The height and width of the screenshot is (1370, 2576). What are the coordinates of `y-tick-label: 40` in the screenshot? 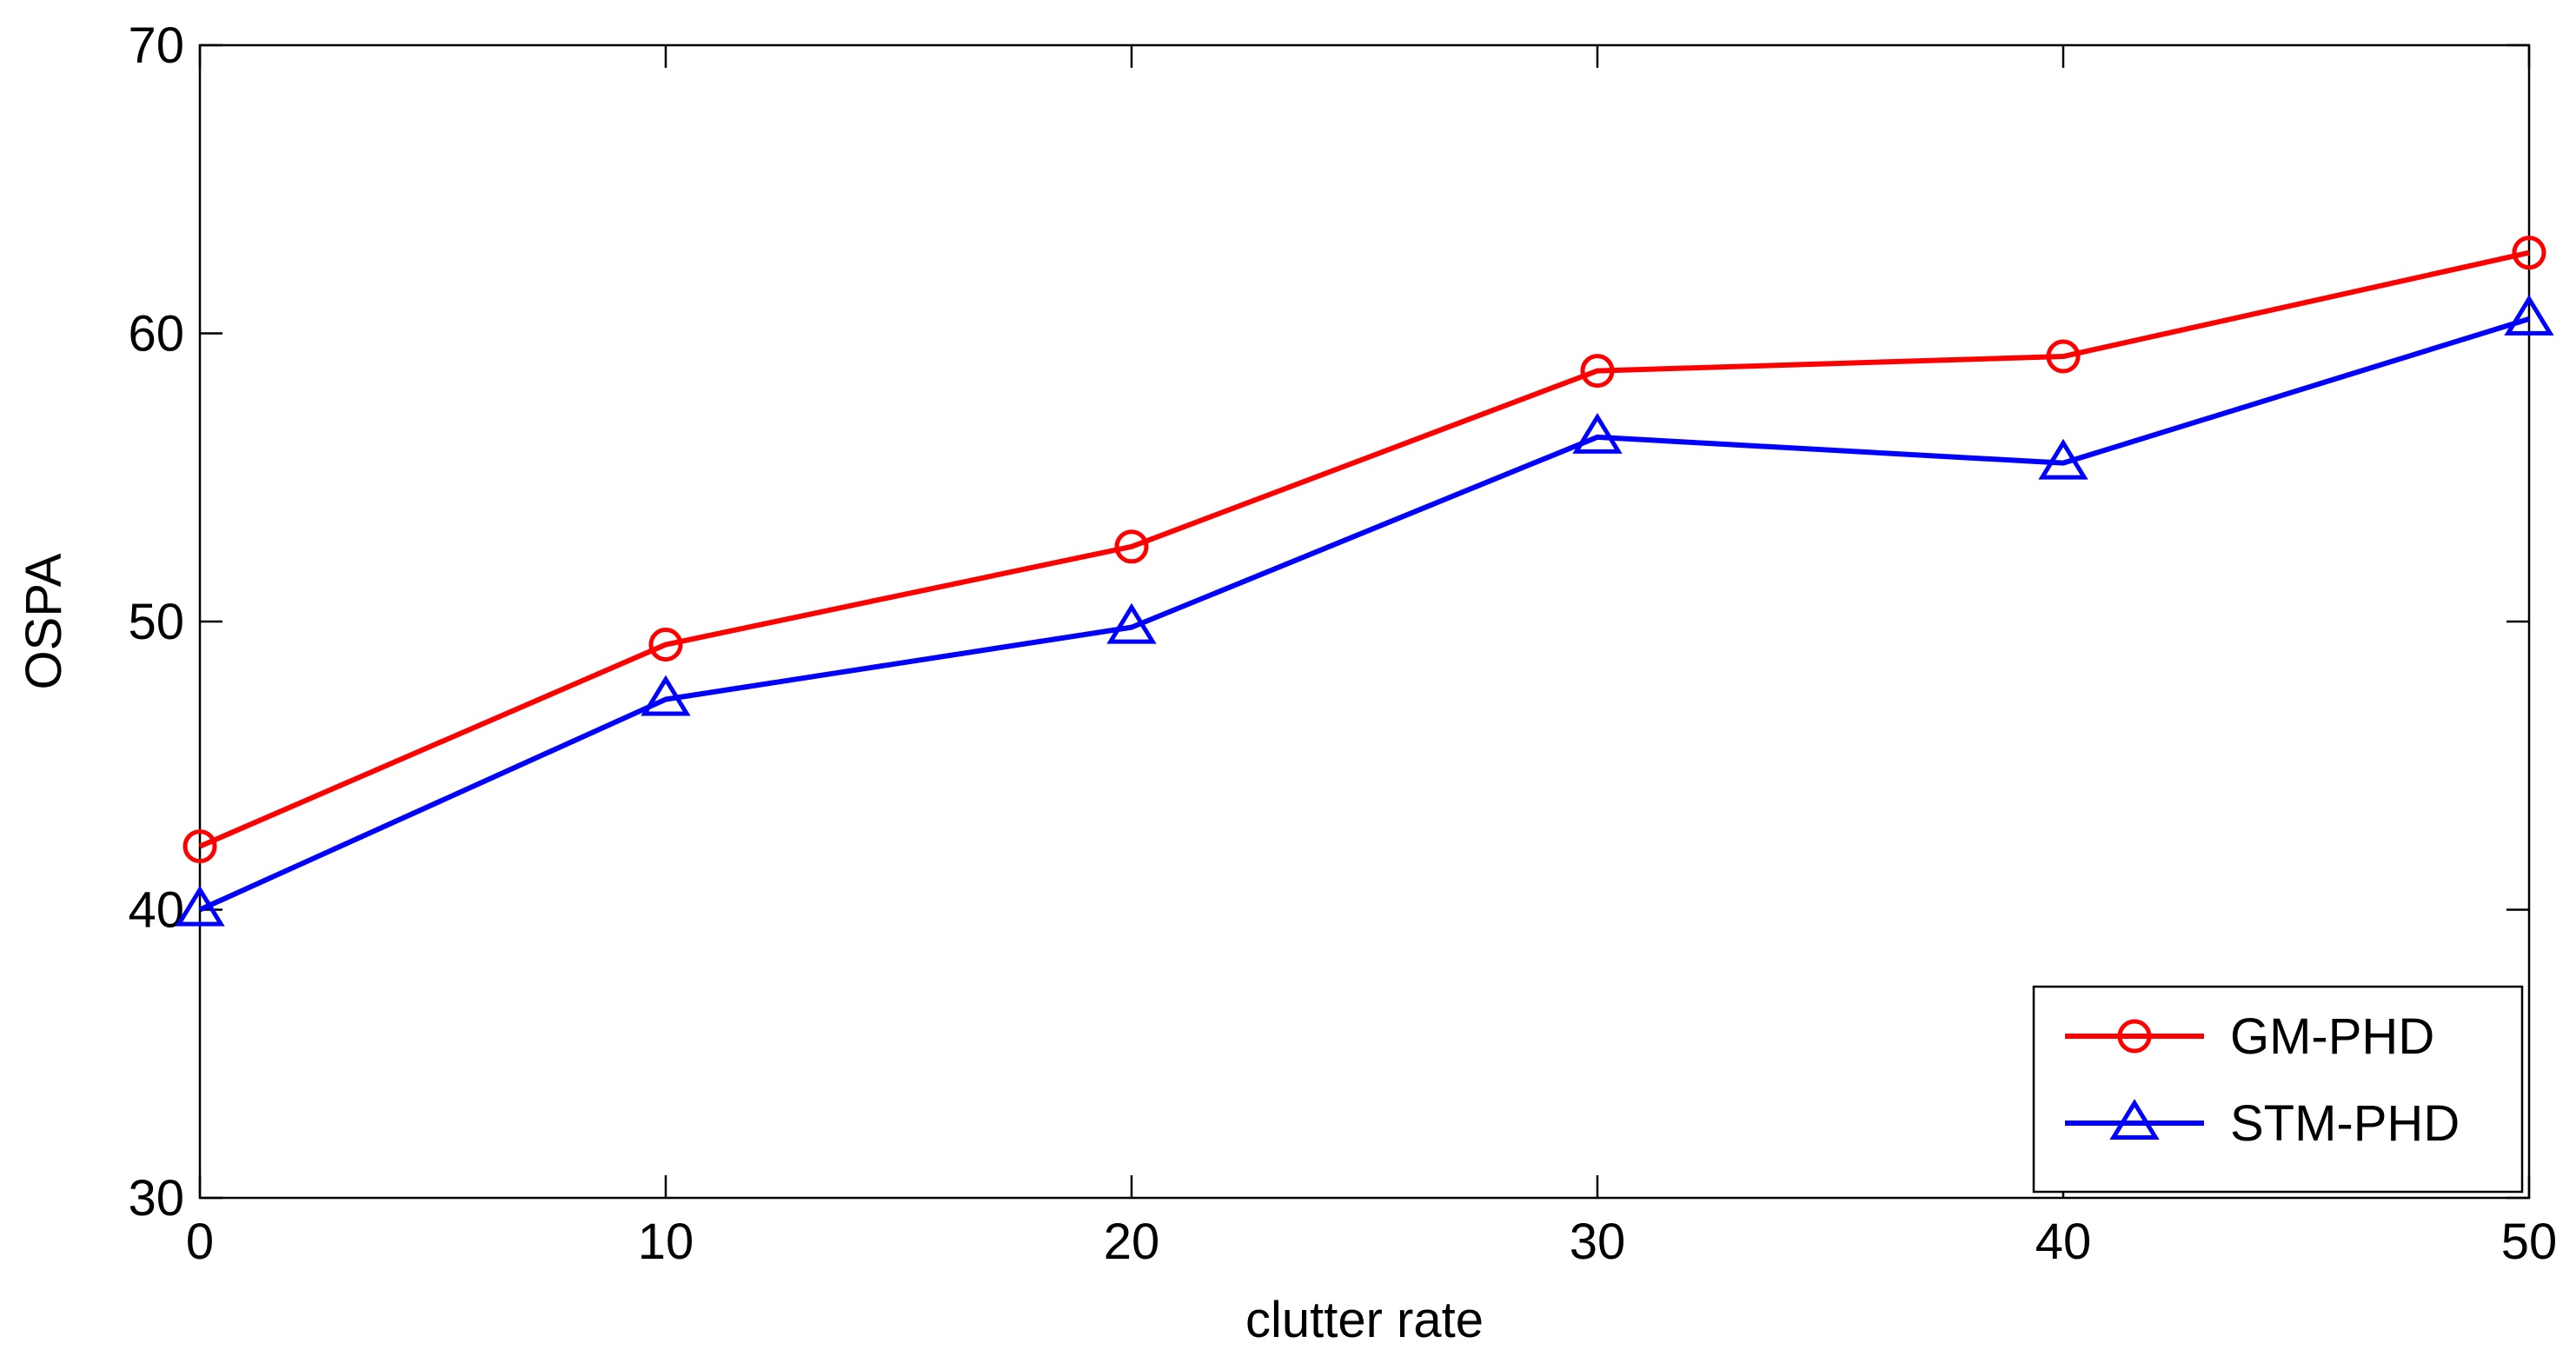 It's located at (156, 910).